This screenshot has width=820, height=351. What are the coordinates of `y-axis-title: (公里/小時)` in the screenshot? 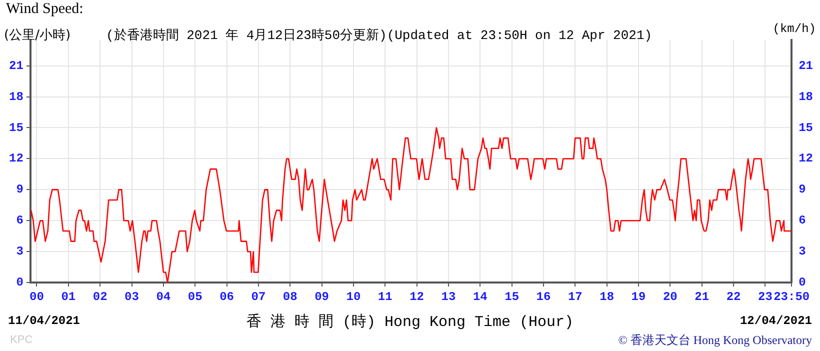 It's located at (37, 35).